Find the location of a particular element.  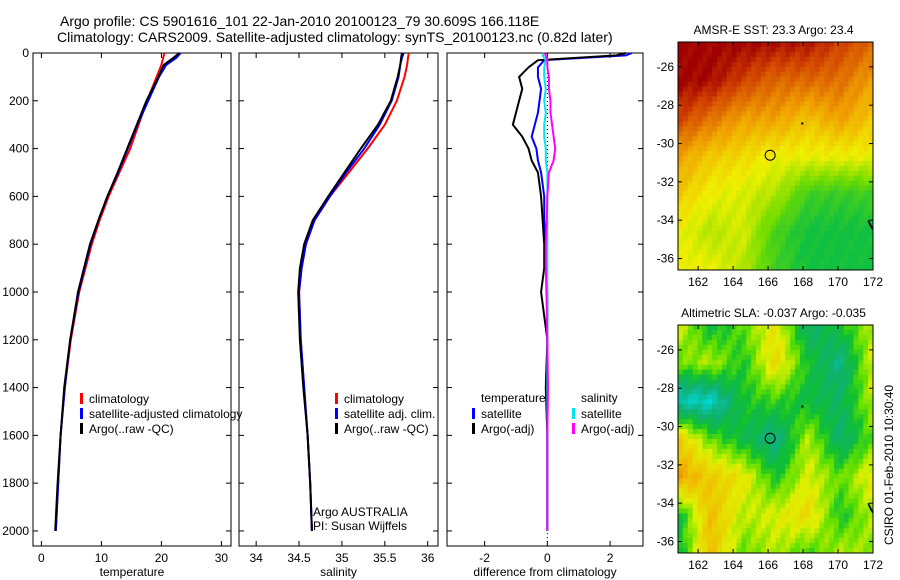

legend-label: Argo(..raw -QC) is located at coordinates (386, 429).